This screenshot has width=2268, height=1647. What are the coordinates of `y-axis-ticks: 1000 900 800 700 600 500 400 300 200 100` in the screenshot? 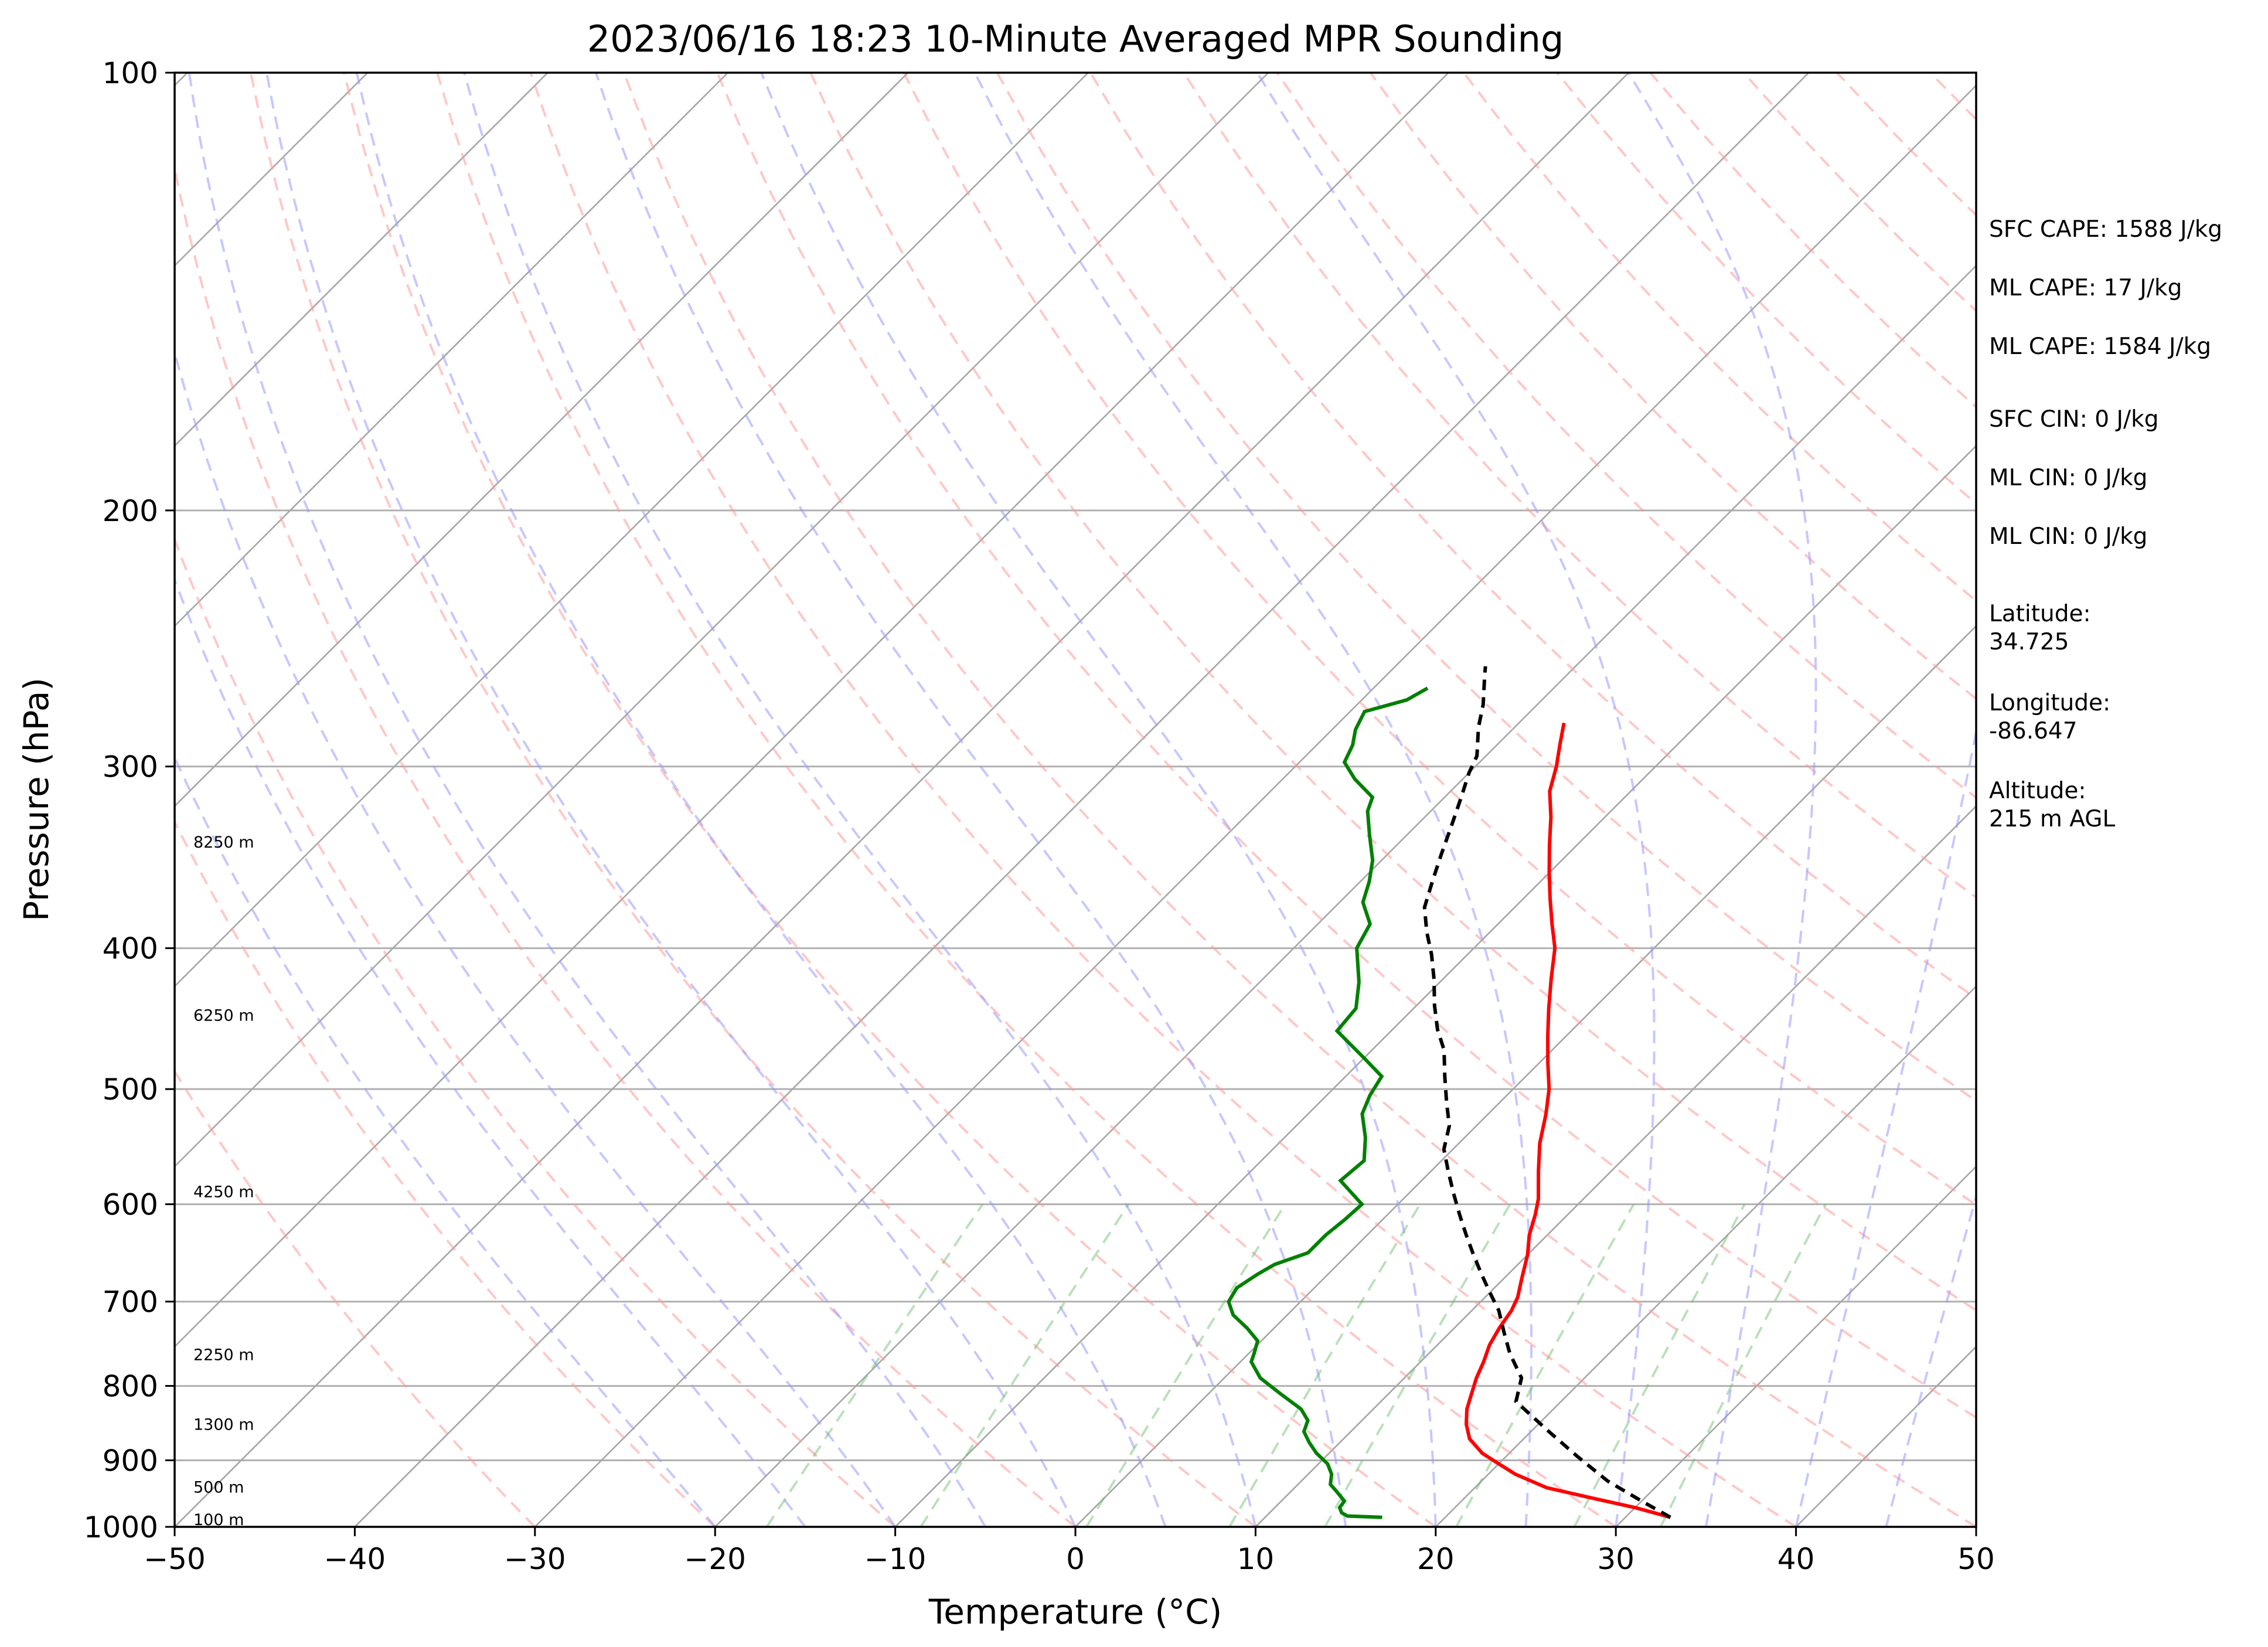 It's located at (129, 800).